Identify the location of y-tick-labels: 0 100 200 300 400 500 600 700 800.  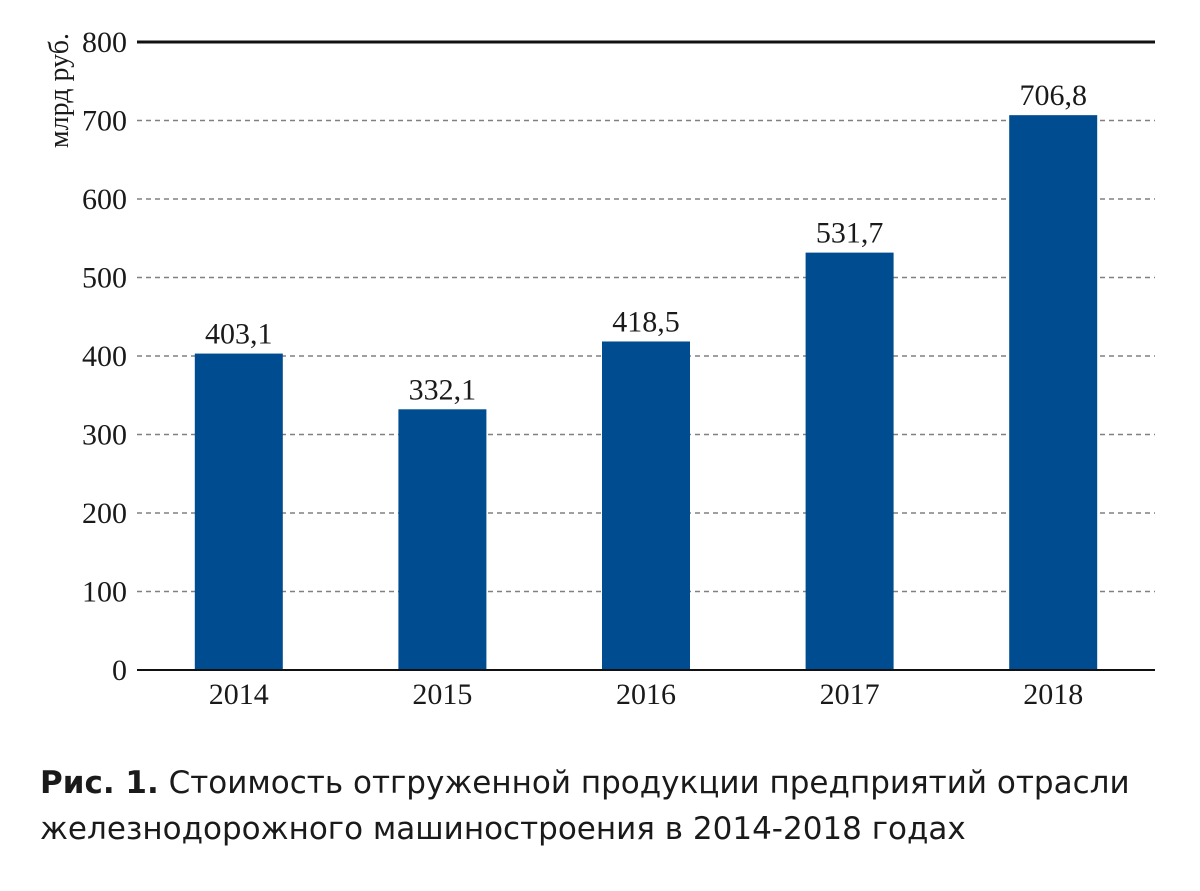
(104, 356).